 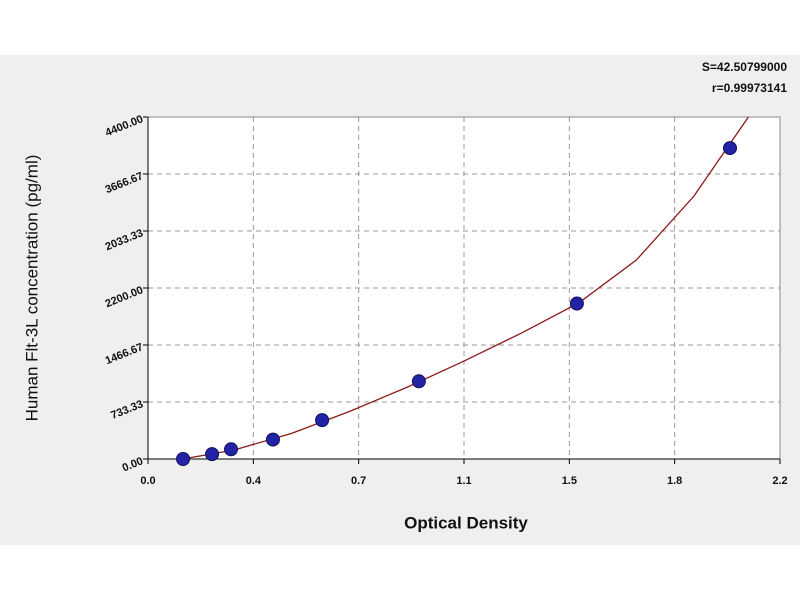 I want to click on x-tick-label: 0.0, so click(x=147, y=481).